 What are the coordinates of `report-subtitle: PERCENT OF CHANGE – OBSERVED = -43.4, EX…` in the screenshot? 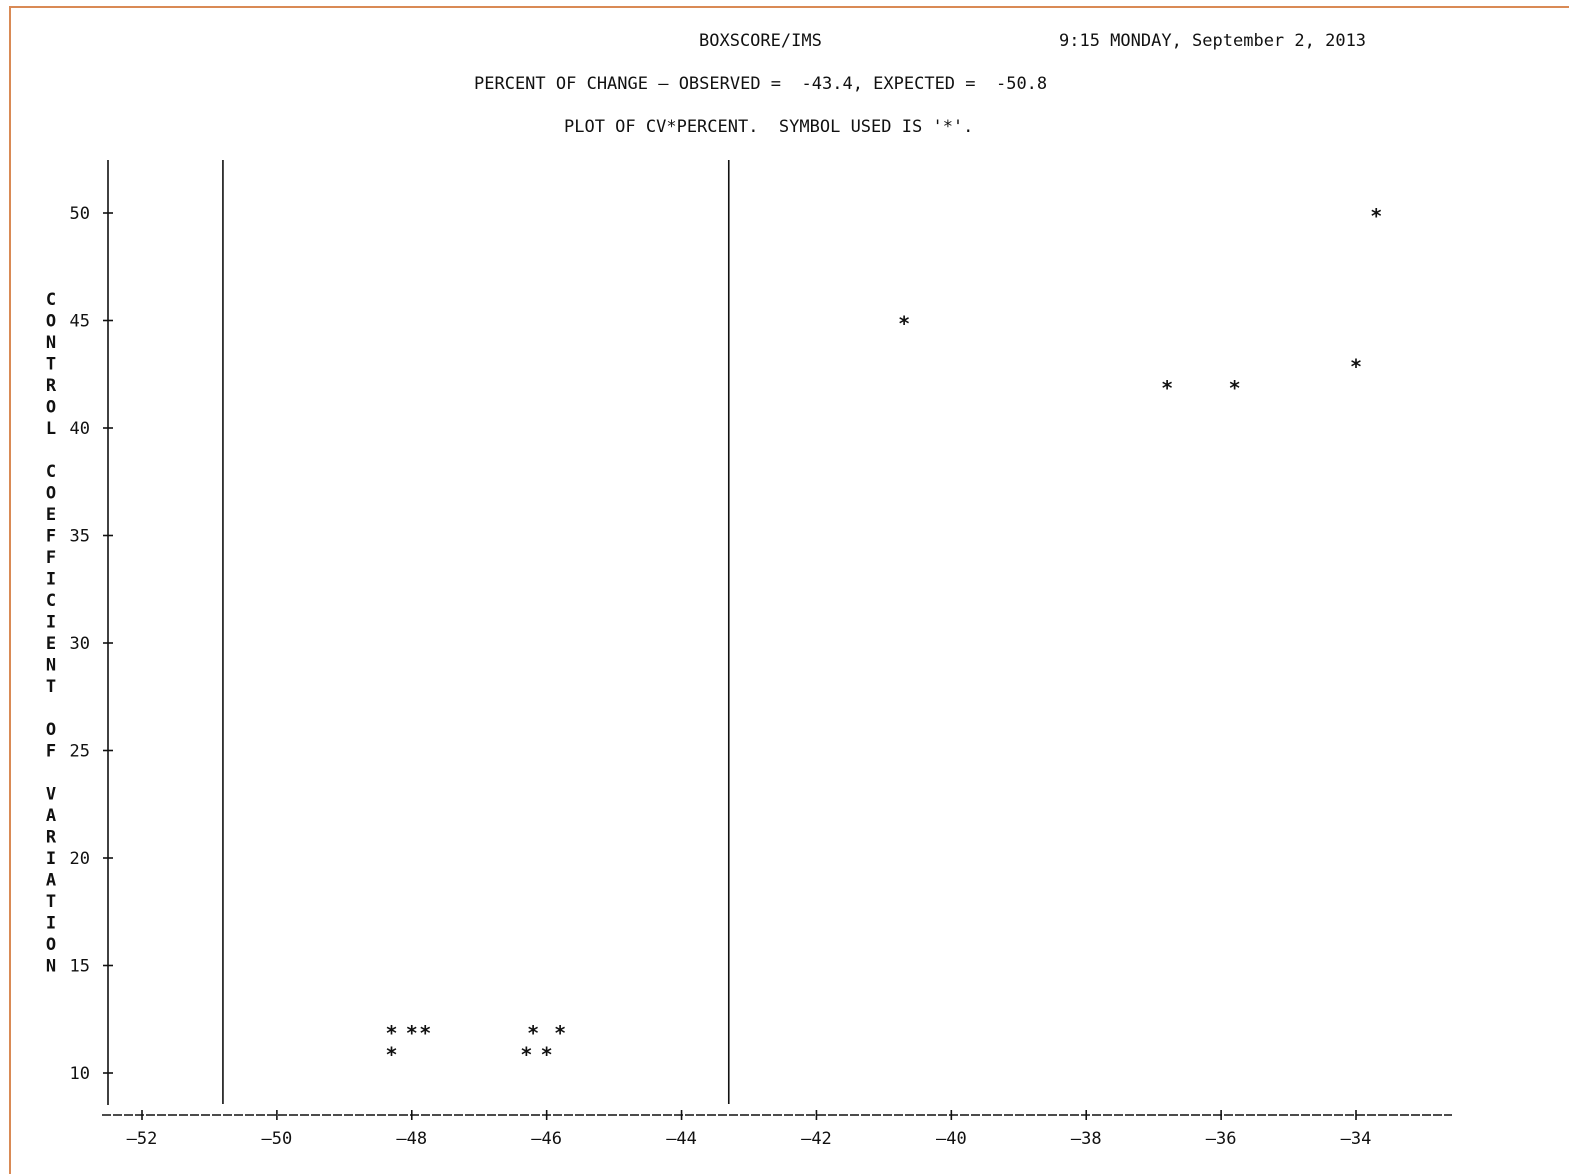 It's located at (761, 84).